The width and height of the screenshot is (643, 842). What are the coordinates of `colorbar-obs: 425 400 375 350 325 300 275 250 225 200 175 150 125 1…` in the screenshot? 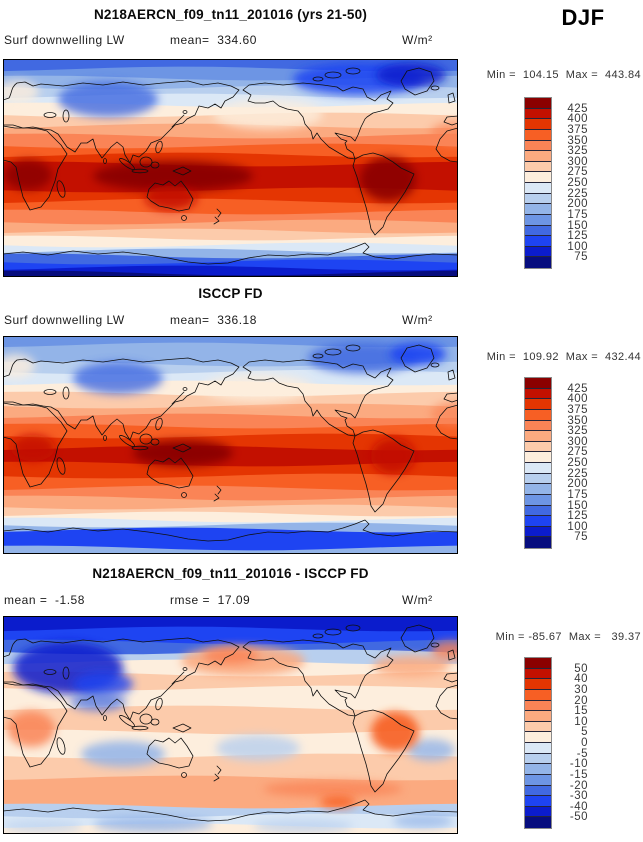 It's located at (560, 463).